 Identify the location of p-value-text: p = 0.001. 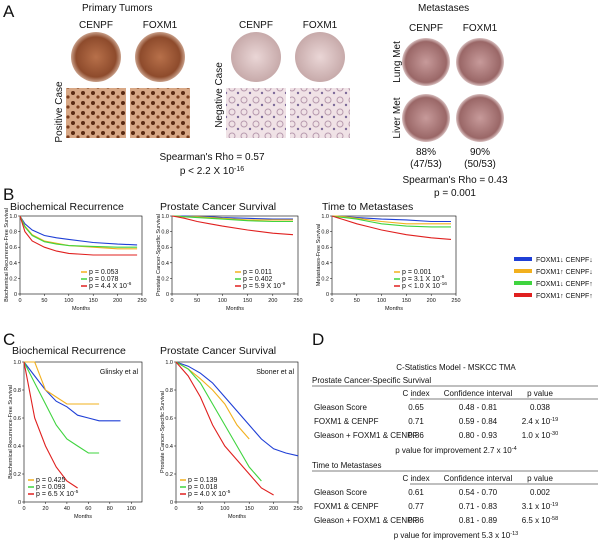
(416, 272).